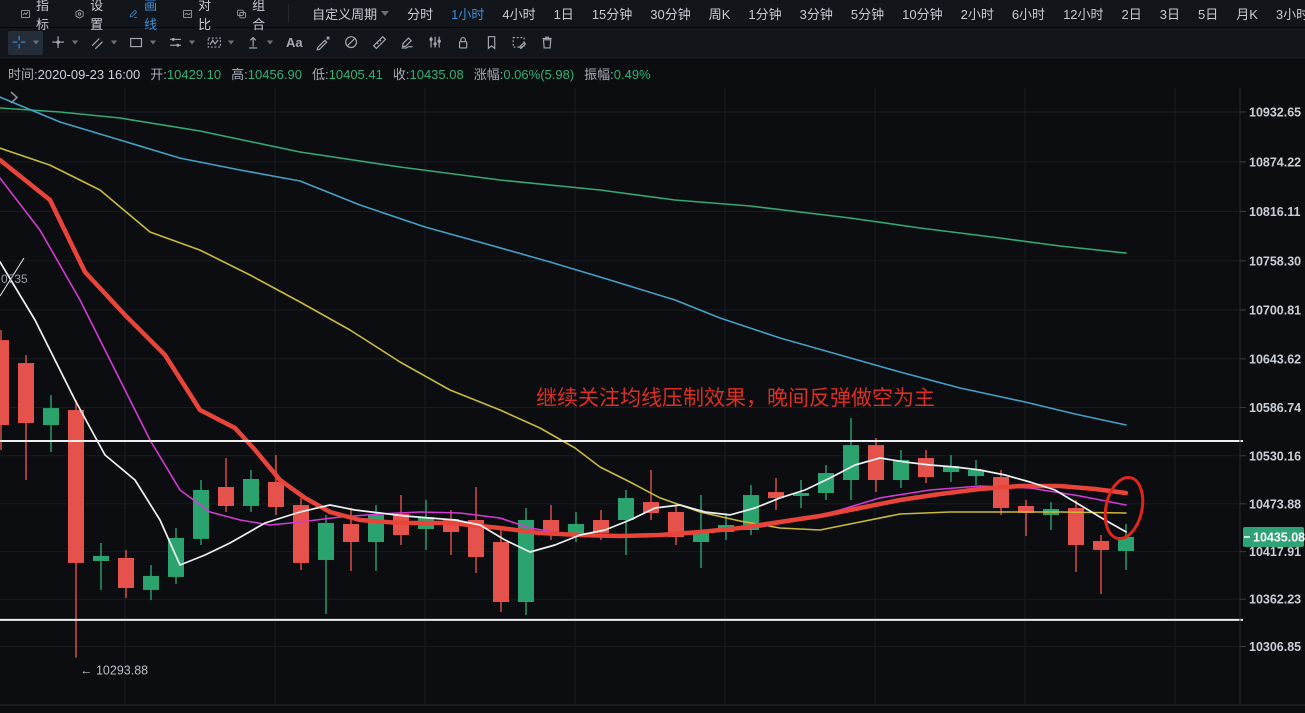 The image size is (1305, 713). I want to click on menu-draw: 画线, so click(145, 16).